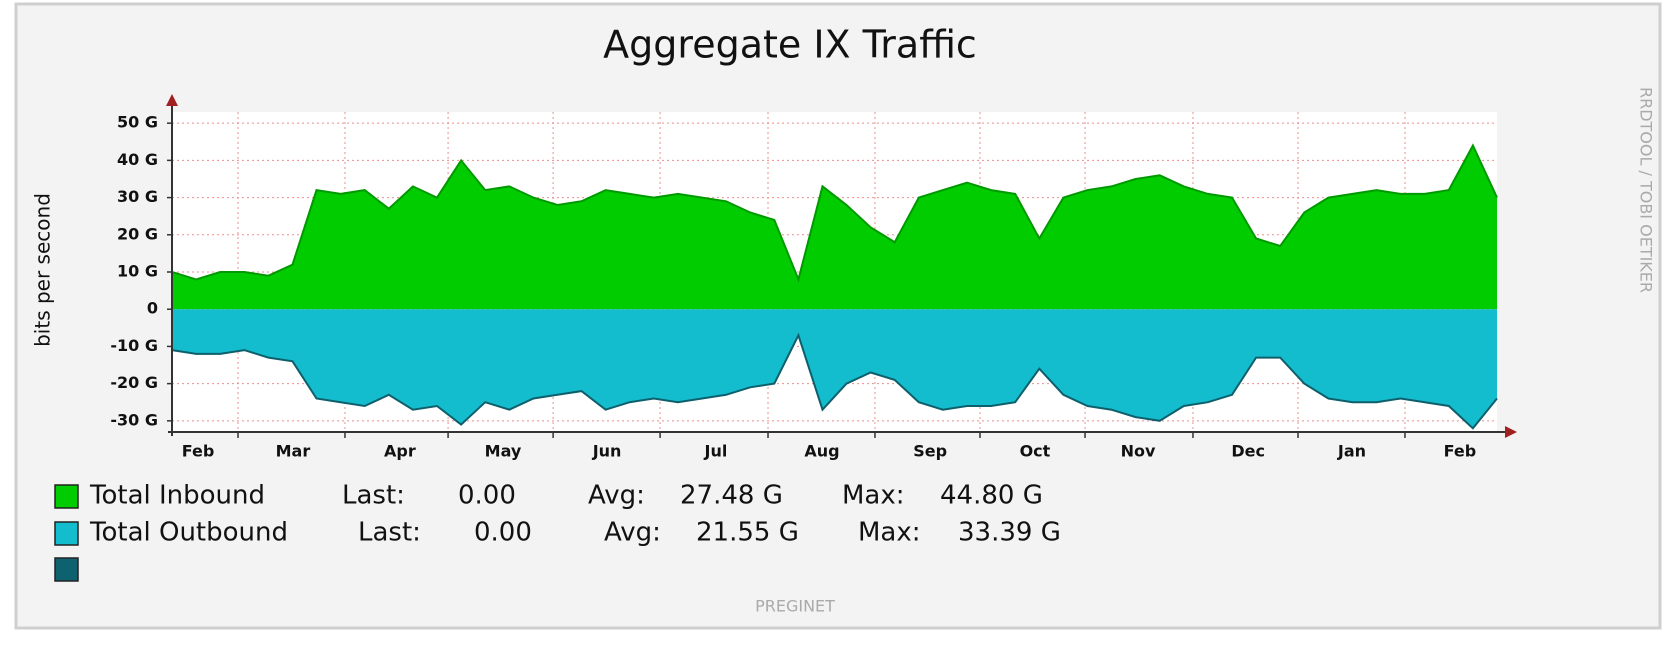 The width and height of the screenshot is (1665, 669). What do you see at coordinates (1009, 533) in the screenshot?
I see `legend-stat: 33.39 G` at bounding box center [1009, 533].